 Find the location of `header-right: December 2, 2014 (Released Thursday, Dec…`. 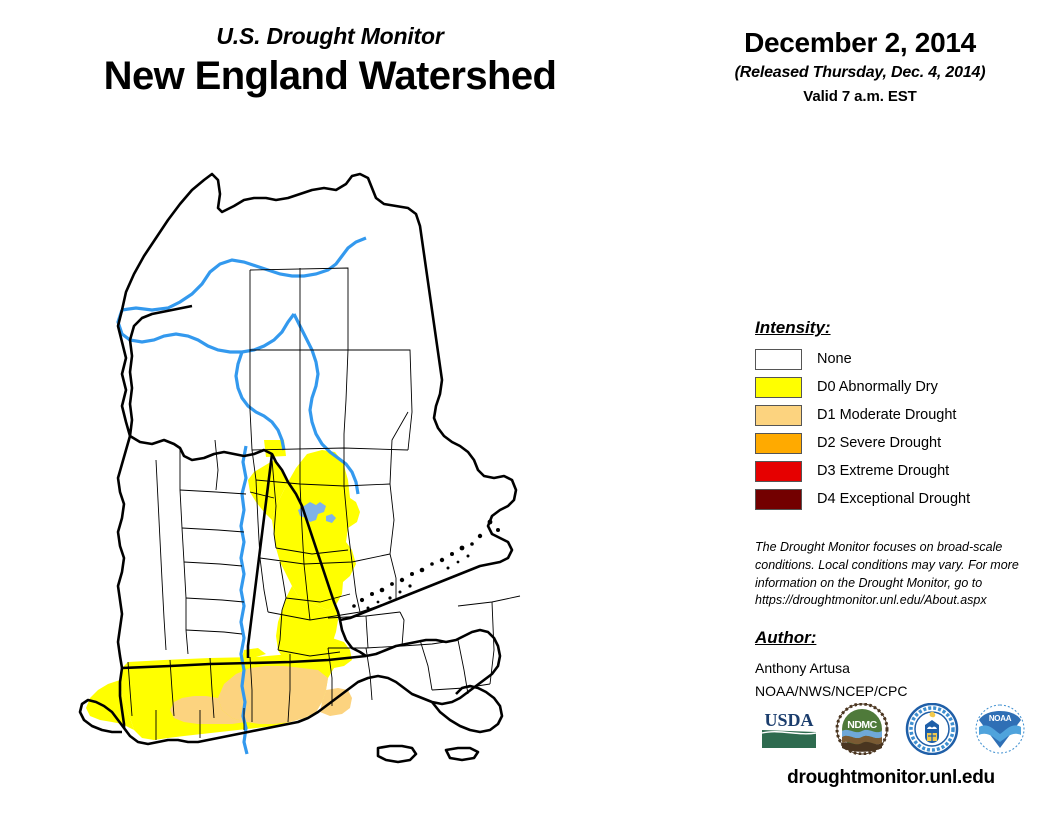

header-right: December 2, 2014 (Released Thursday, Dec… is located at coordinates (860, 66).